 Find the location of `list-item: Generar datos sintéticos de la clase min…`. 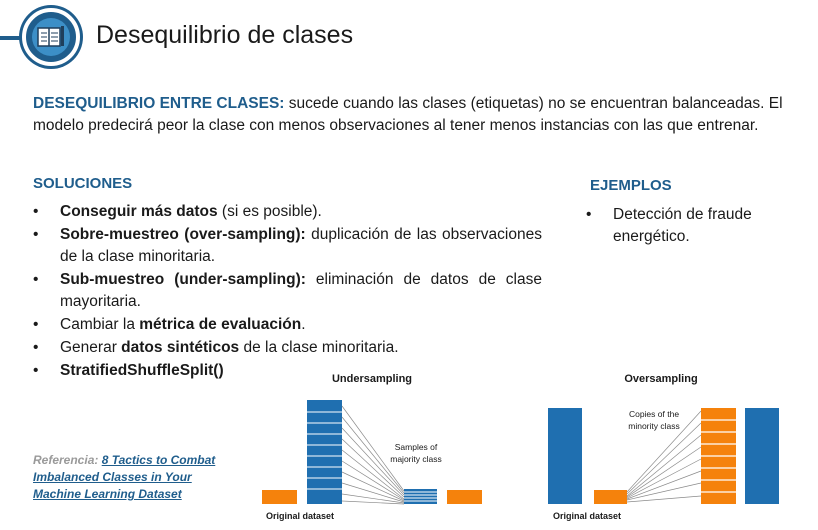

list-item: Generar datos sintéticos de la clase min… is located at coordinates (287, 348).